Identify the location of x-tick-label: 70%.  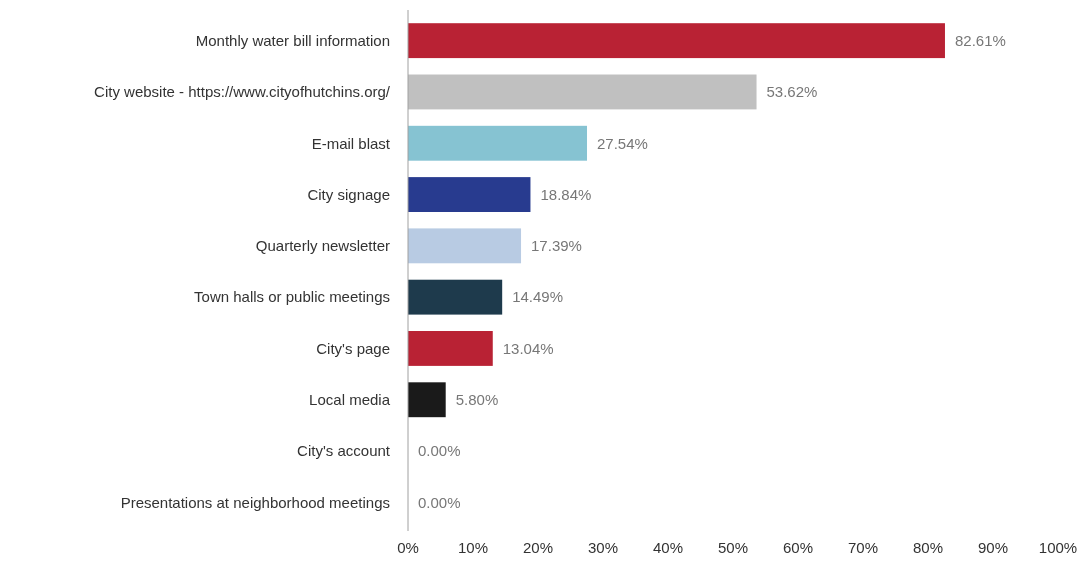
(863, 547).